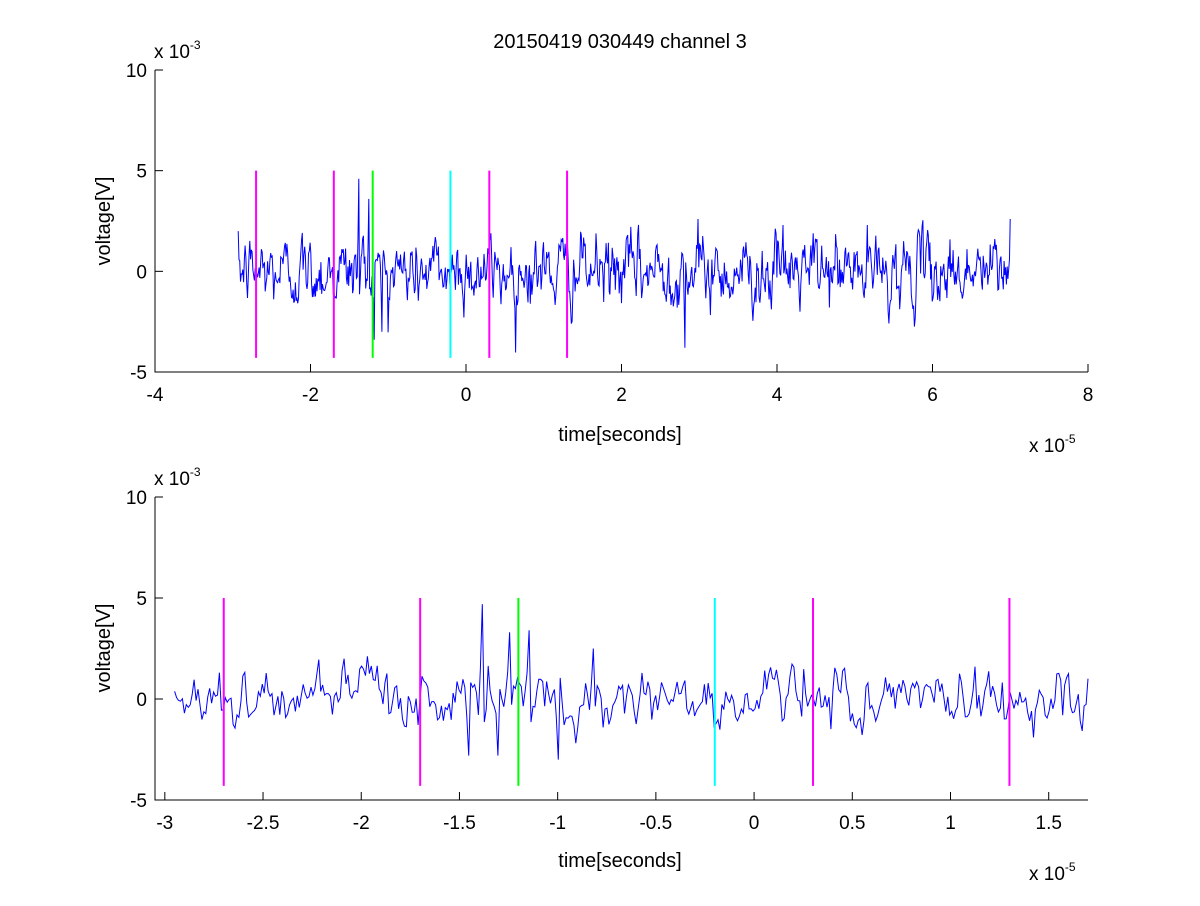  Describe the element at coordinates (136, 498) in the screenshot. I see `y-tick-label-bottom: 10` at that location.